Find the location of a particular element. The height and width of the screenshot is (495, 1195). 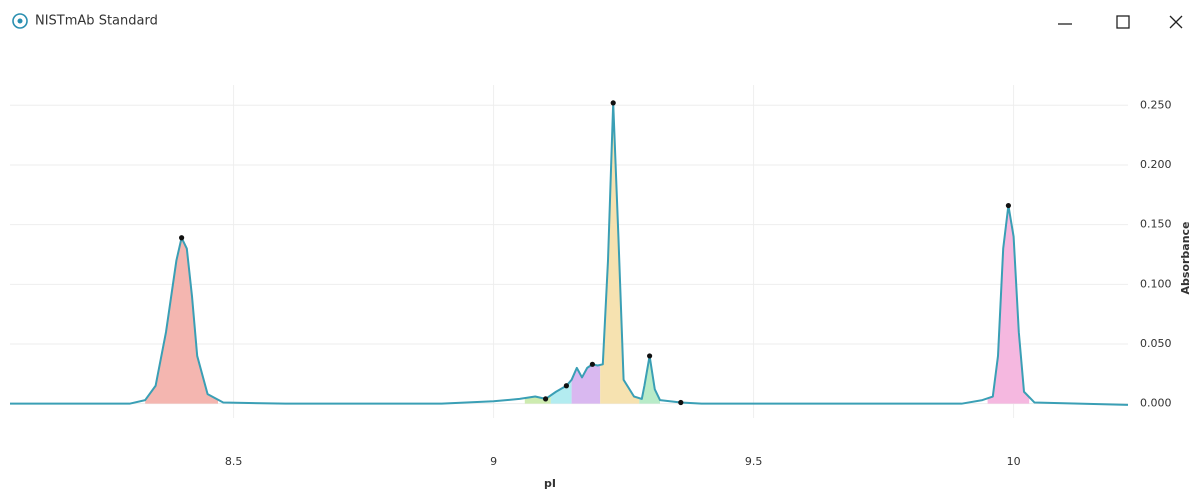

app-icon-dot is located at coordinates (20, 21).